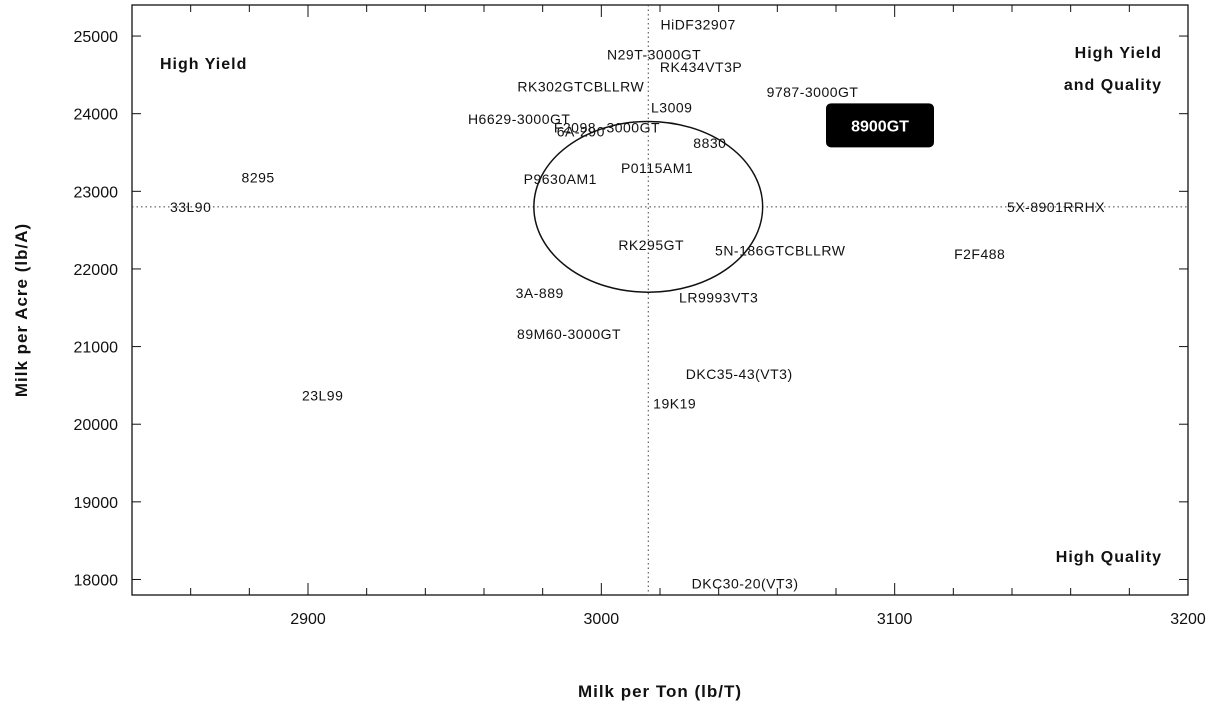 The image size is (1215, 704). I want to click on confidence-ellipse, so click(648, 206).